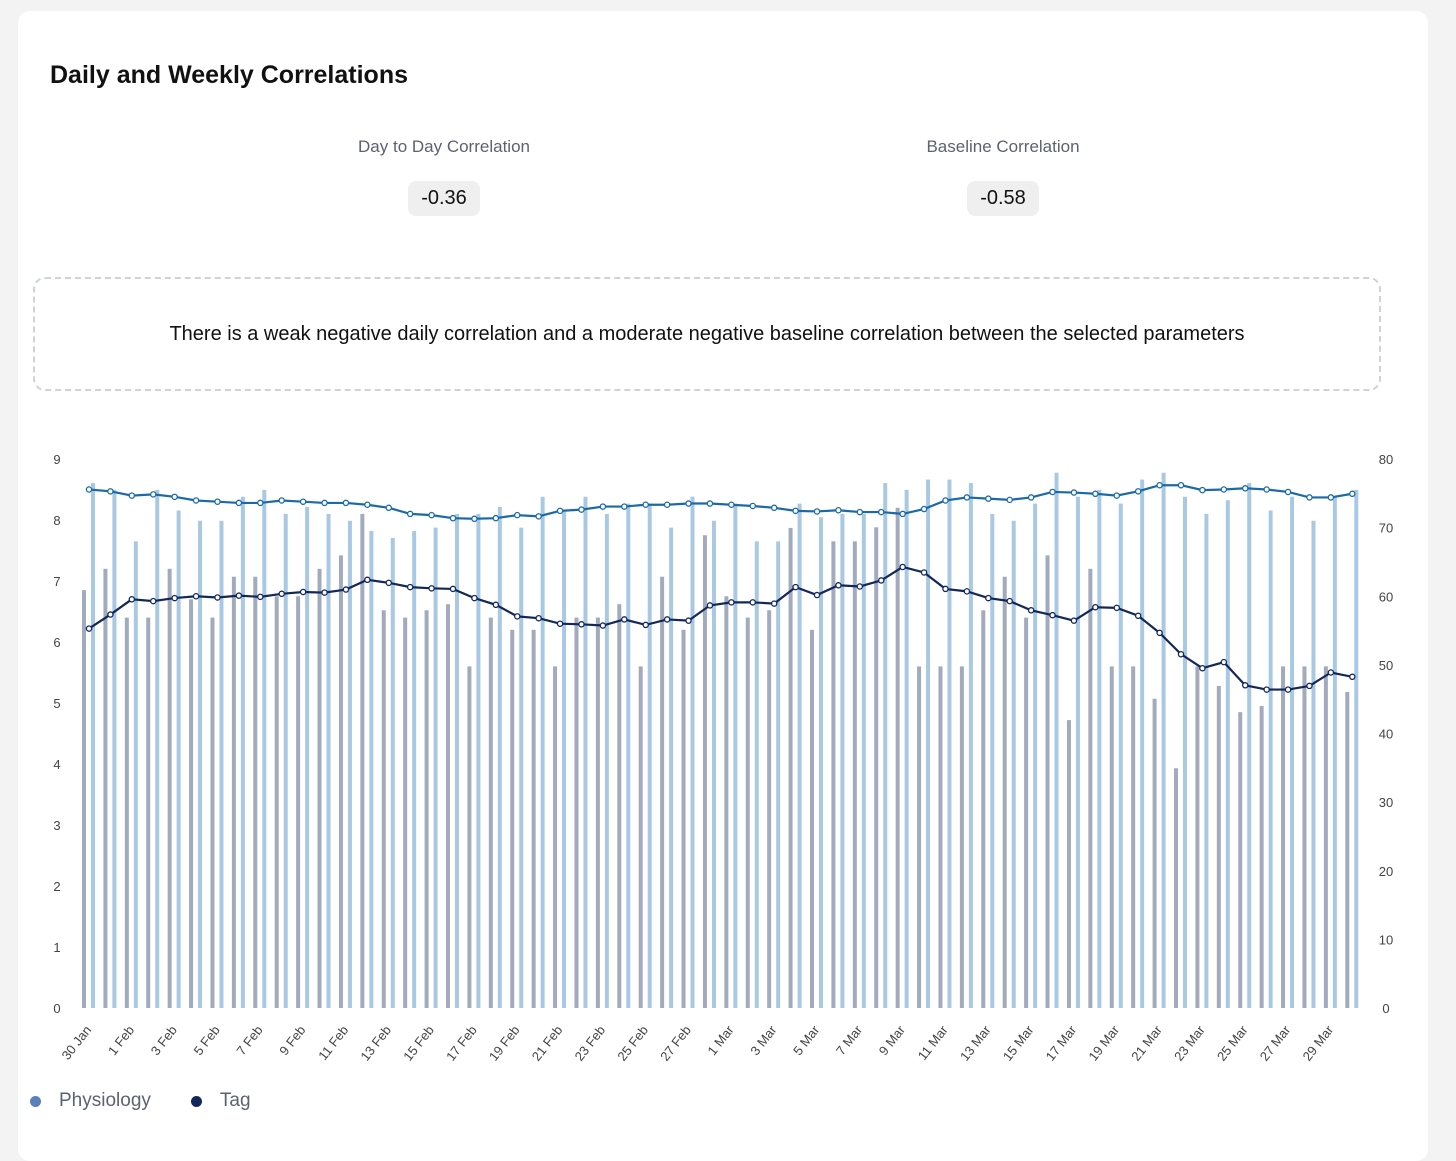 The height and width of the screenshot is (1161, 1456). What do you see at coordinates (1386, 459) in the screenshot?
I see `y-right-tick-label: 80` at bounding box center [1386, 459].